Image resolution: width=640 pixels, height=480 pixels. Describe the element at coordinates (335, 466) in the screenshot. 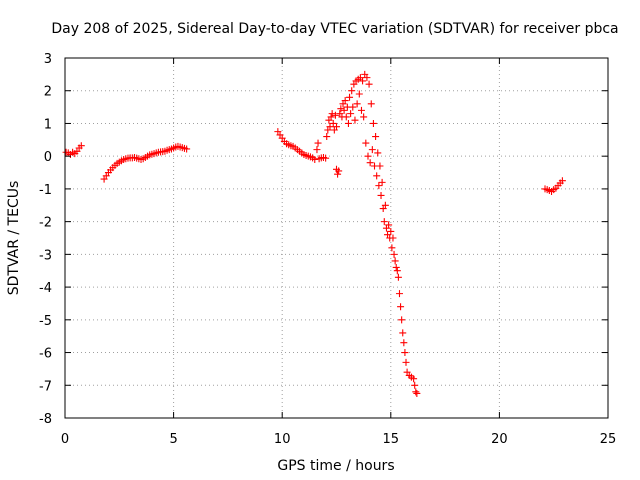

I see `x-axis-label: GPS time / hours` at that location.